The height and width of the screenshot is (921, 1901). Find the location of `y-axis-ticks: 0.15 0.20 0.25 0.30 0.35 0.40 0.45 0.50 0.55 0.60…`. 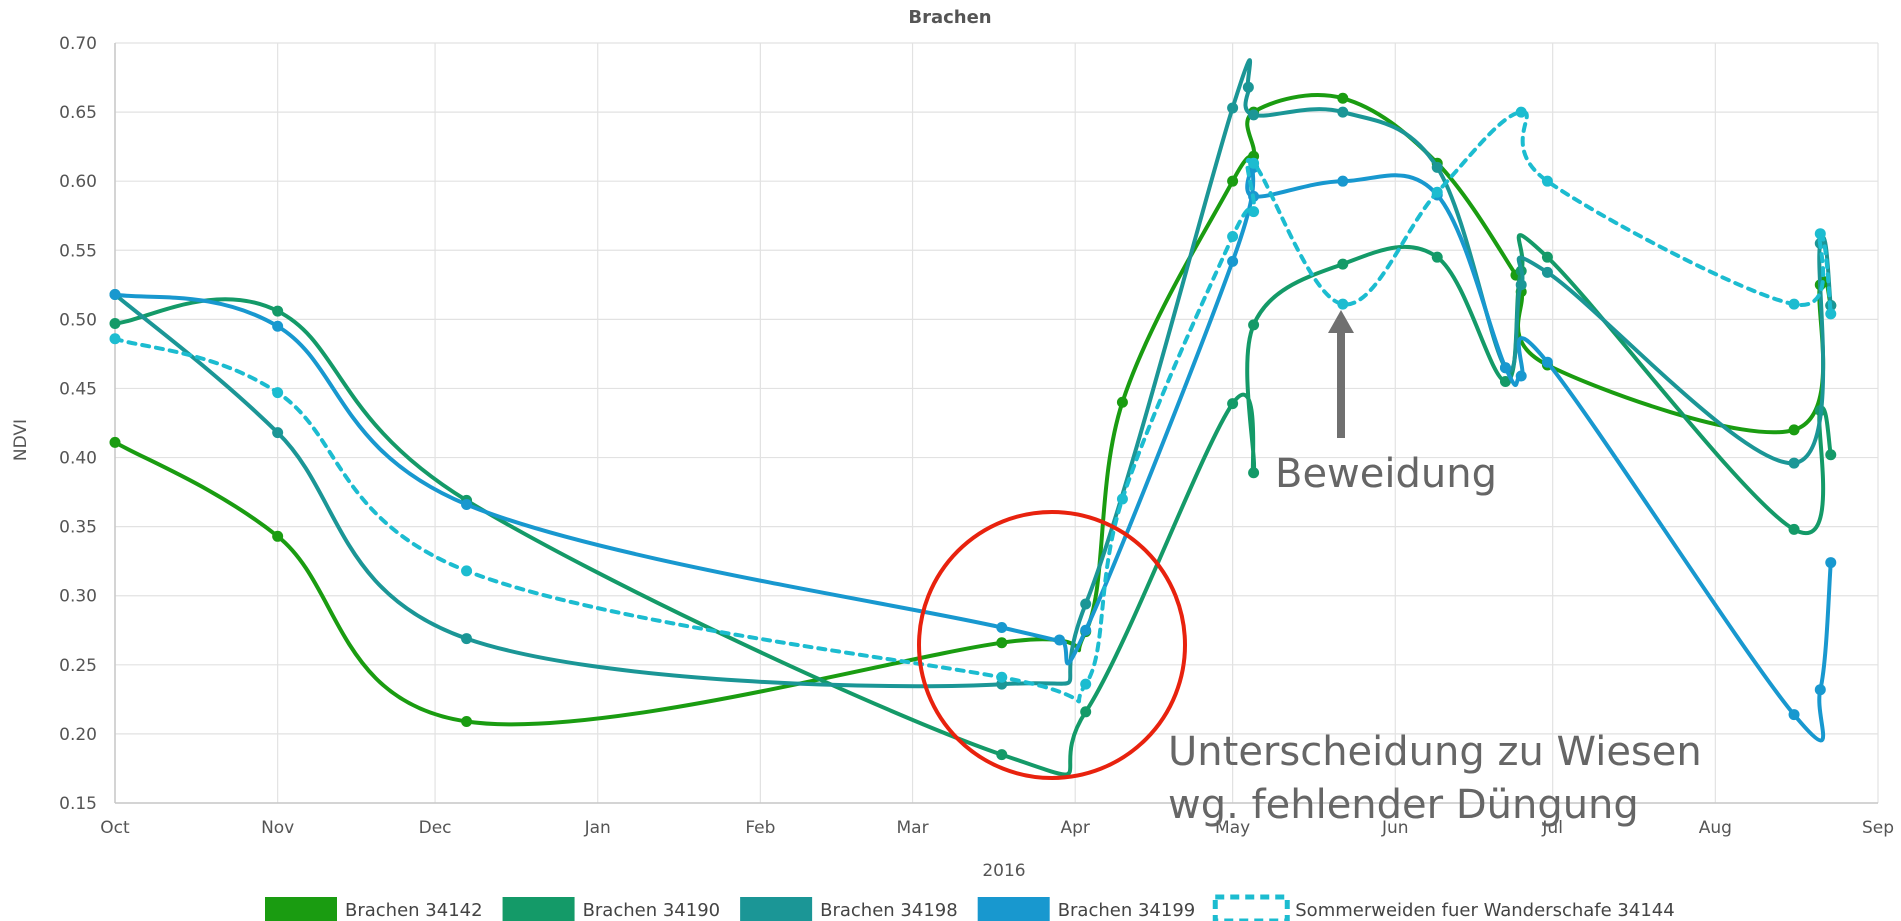

y-axis-ticks: 0.15 0.20 0.25 0.30 0.35 0.40 0.45 0.50 0.55 0.60… is located at coordinates (78, 424).